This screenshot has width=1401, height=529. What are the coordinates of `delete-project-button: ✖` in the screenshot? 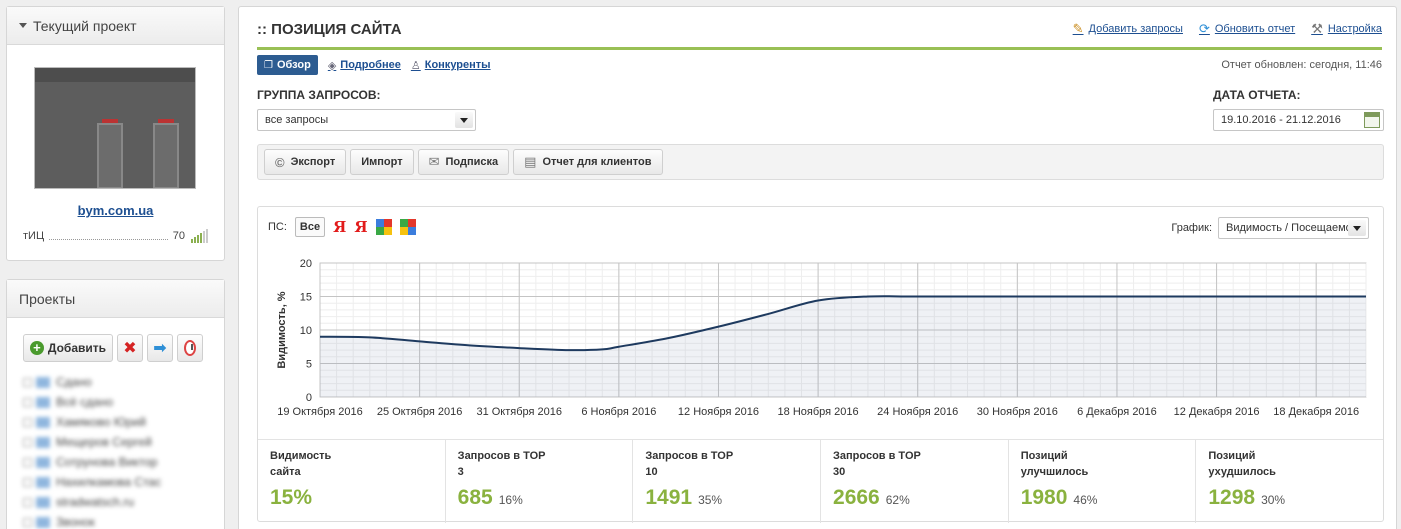 It's located at (130, 348).